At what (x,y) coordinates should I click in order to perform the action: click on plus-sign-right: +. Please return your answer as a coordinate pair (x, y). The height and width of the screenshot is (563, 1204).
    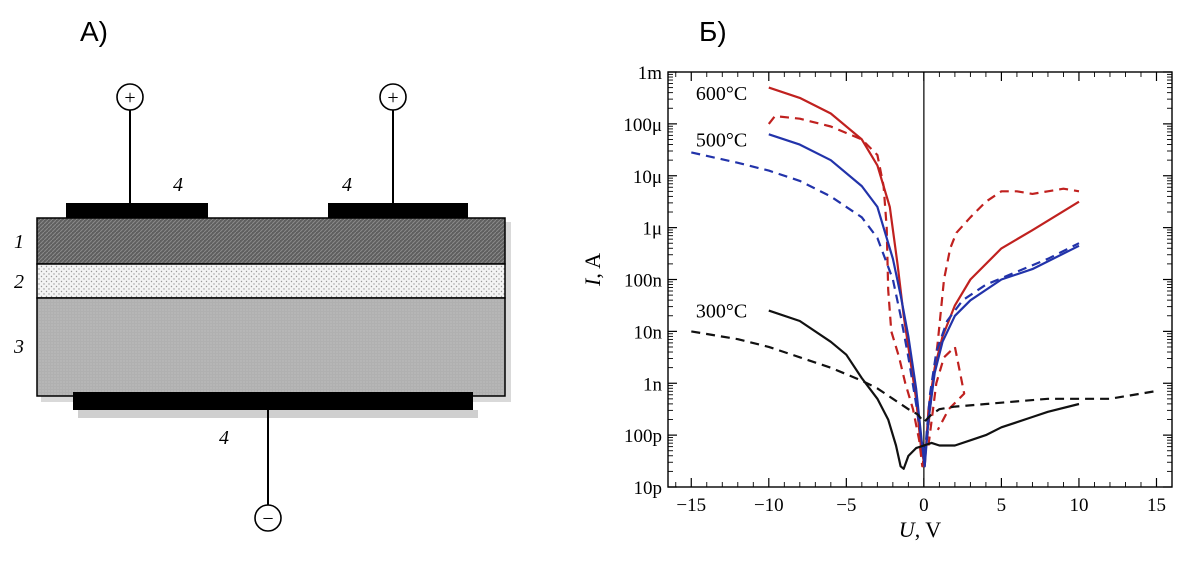
    Looking at the image, I should click on (392, 98).